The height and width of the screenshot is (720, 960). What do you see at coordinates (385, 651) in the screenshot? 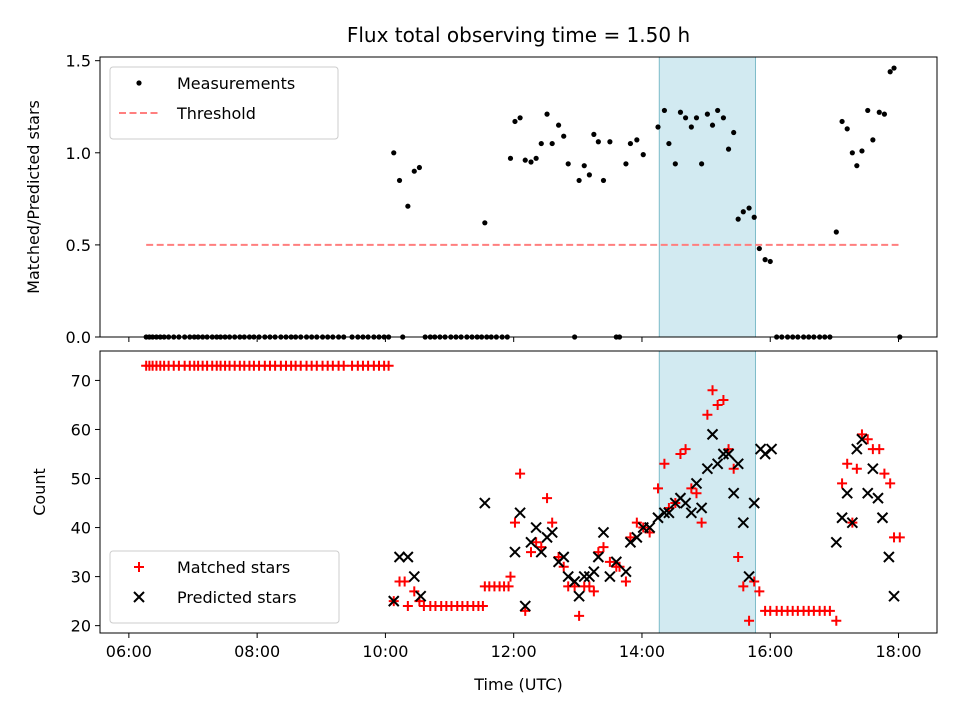
I see `x-tick-label: 10:00` at bounding box center [385, 651].